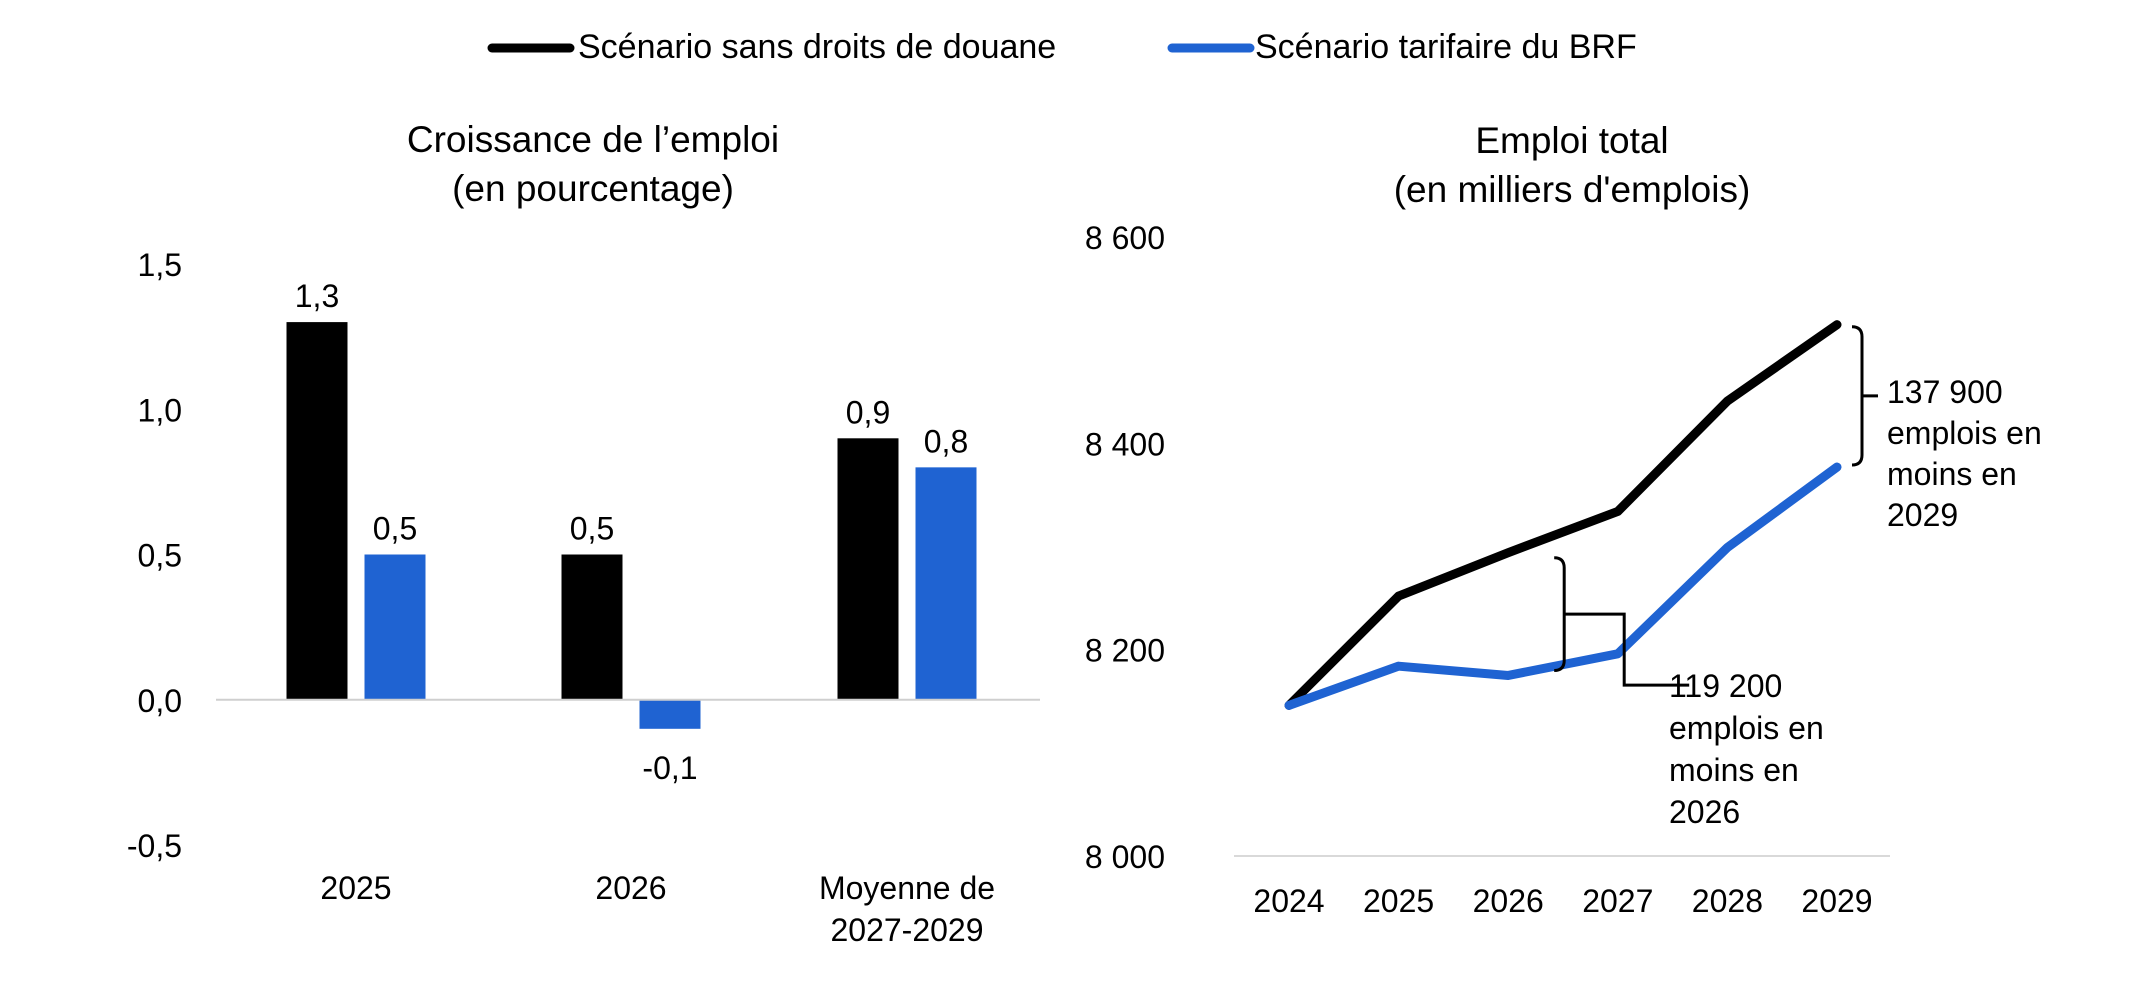 Image resolution: width=2156 pixels, height=986 pixels. Describe the element at coordinates (1734, 770) in the screenshot. I see `annotation-label-2026: moins en` at that location.